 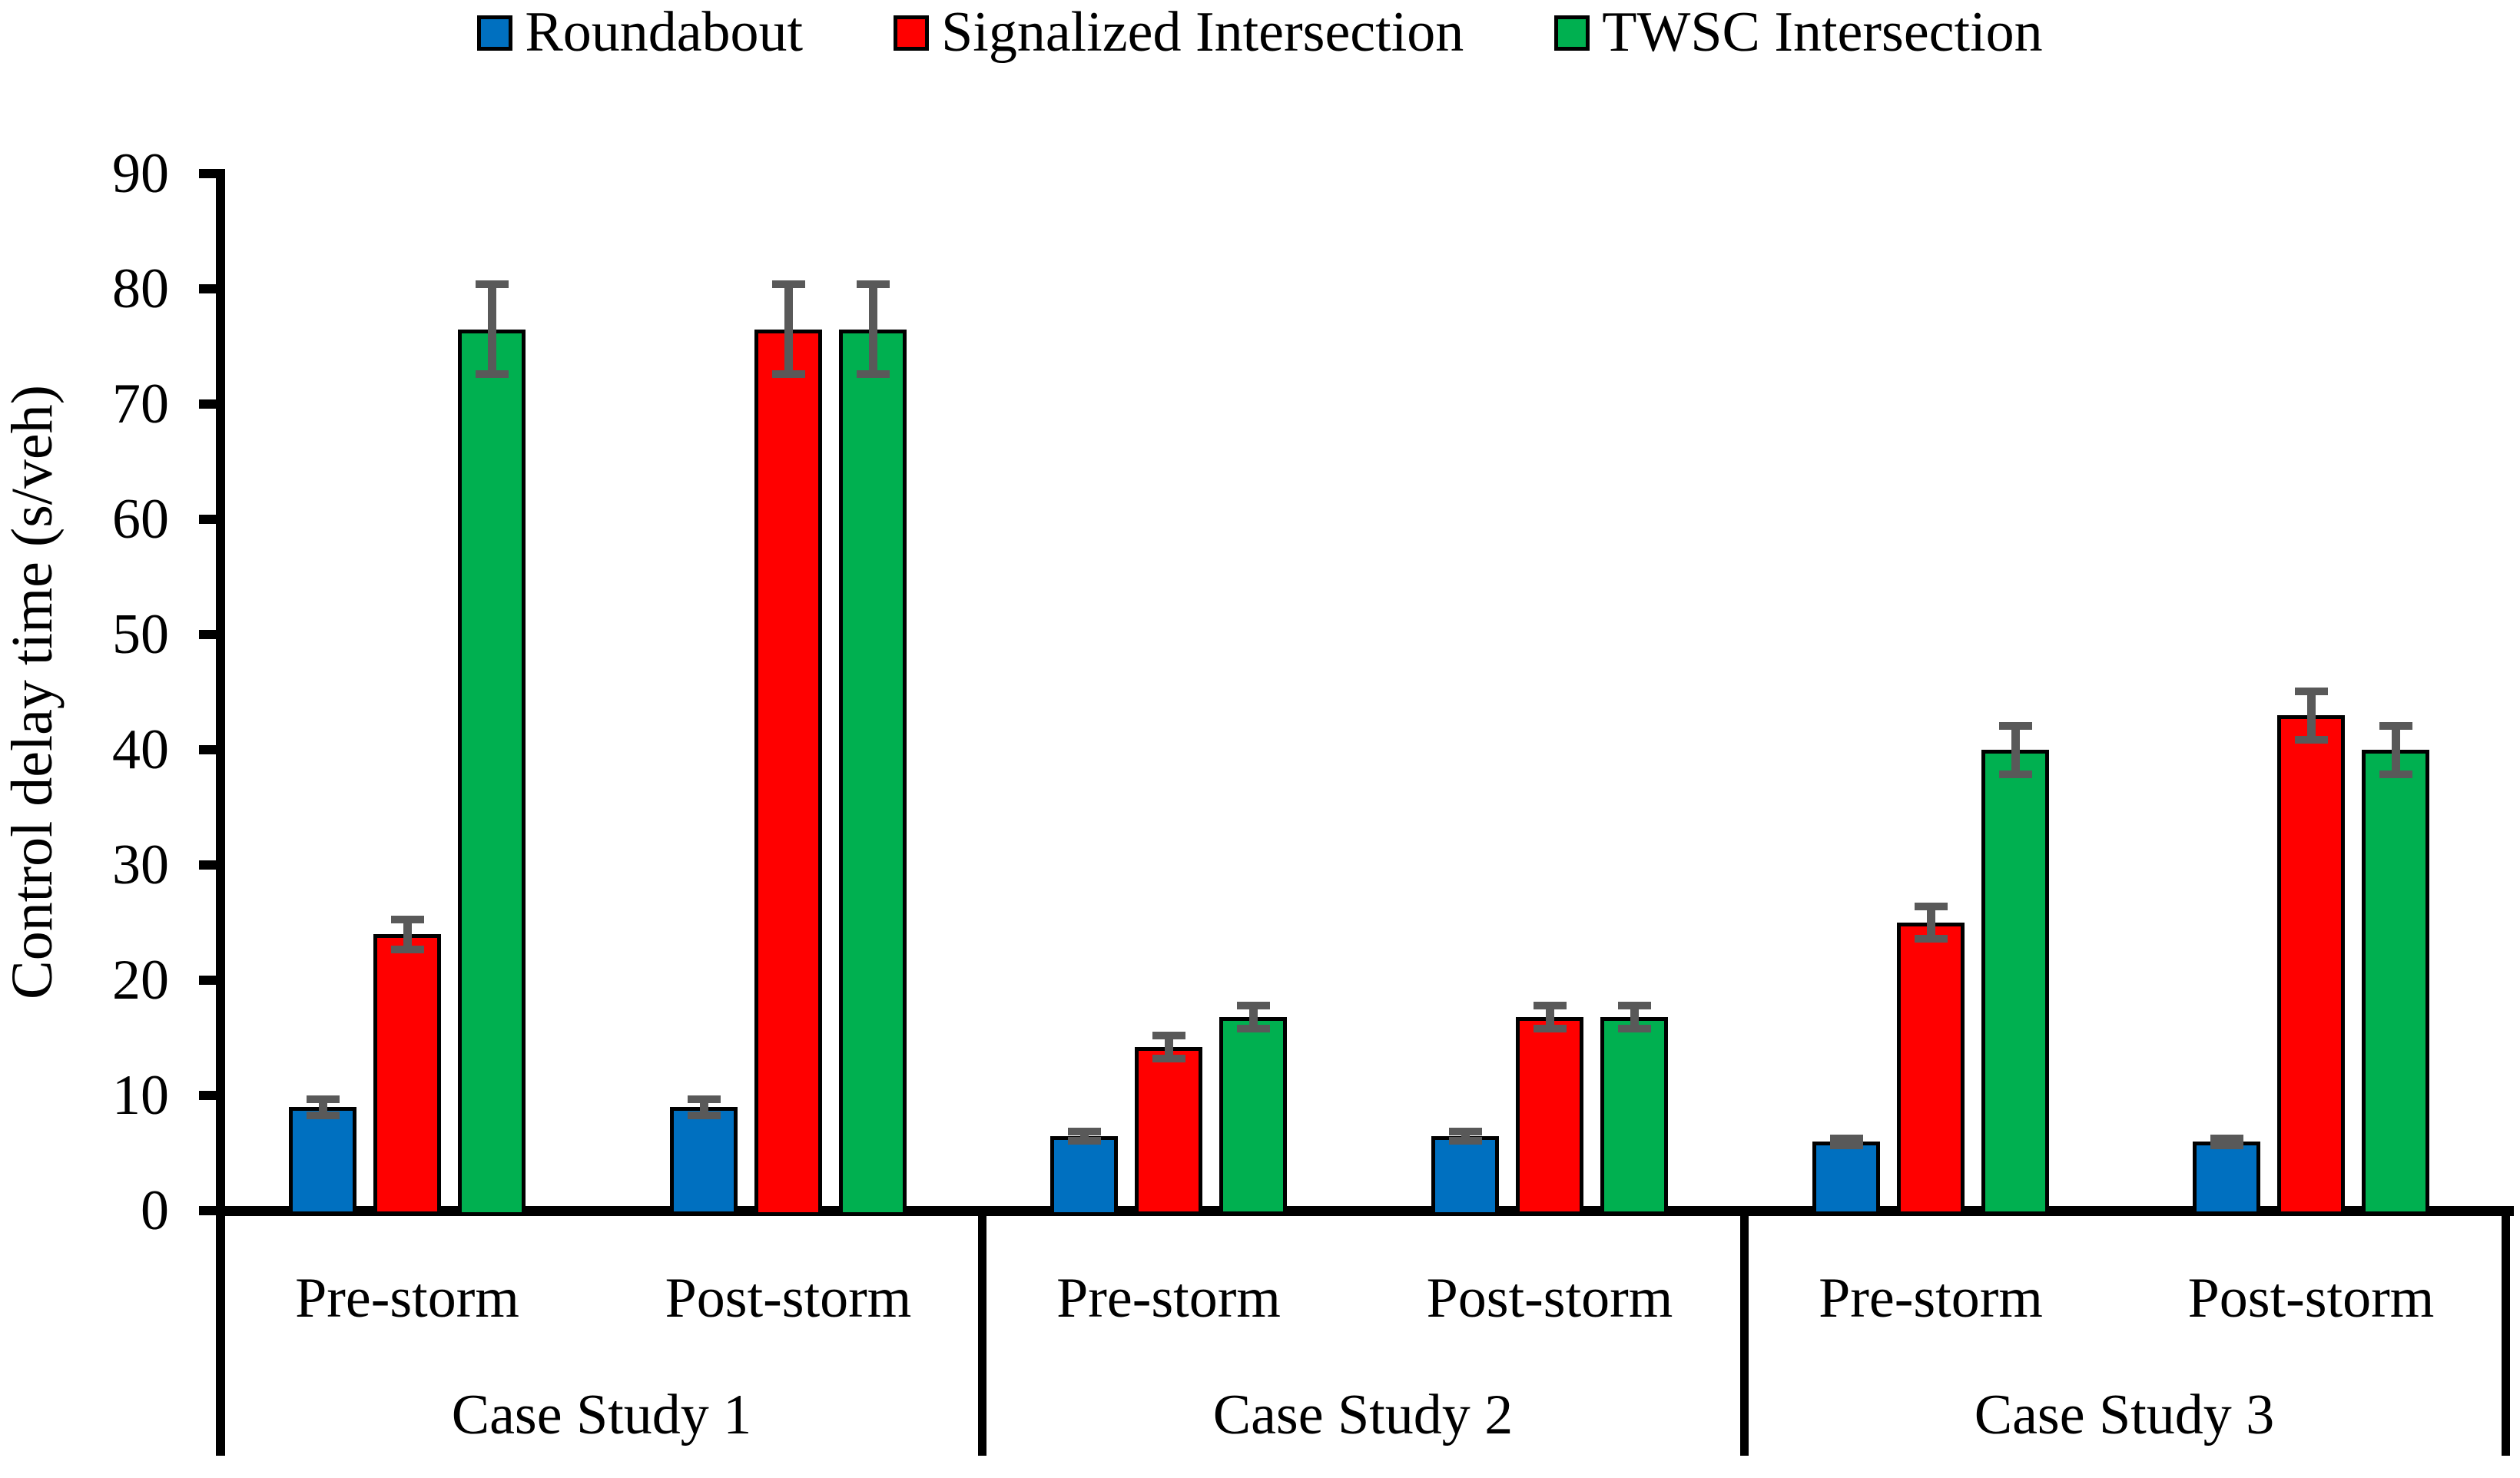 What do you see at coordinates (1202, 32) in the screenshot?
I see `legend-label: Signalized Intersection` at bounding box center [1202, 32].